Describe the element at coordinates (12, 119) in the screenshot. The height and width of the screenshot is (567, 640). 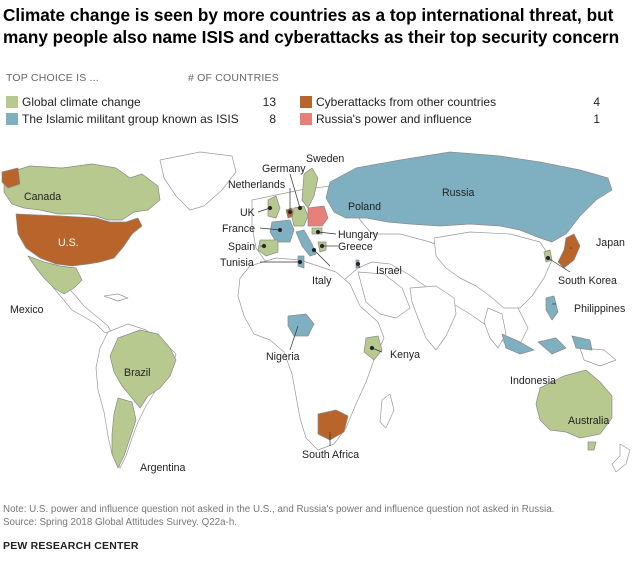
I see `legend-swatch-isis` at that location.